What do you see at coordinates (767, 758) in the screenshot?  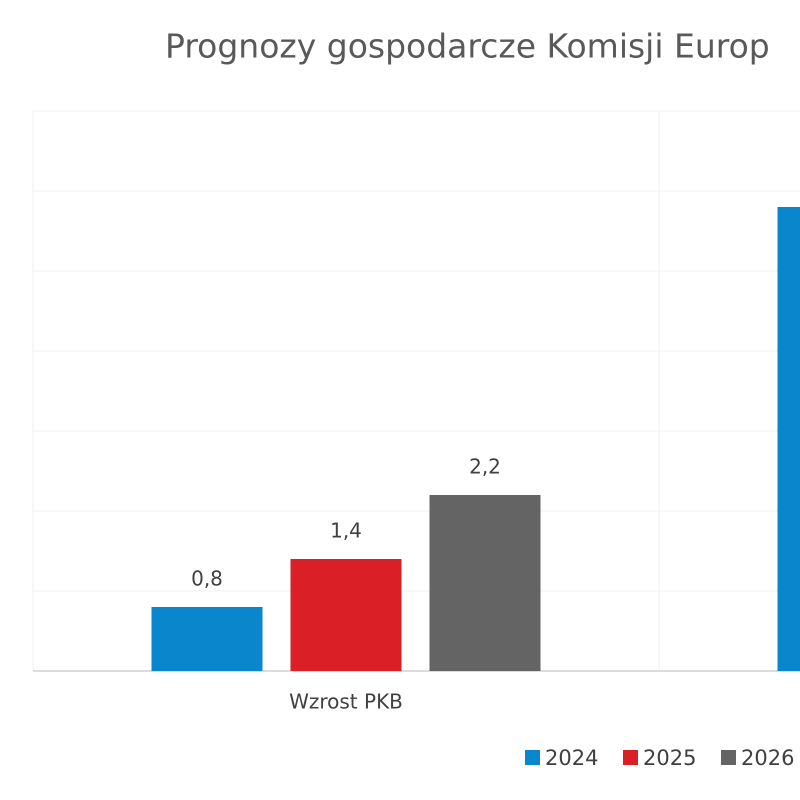 I see `legend-label: 2026` at bounding box center [767, 758].